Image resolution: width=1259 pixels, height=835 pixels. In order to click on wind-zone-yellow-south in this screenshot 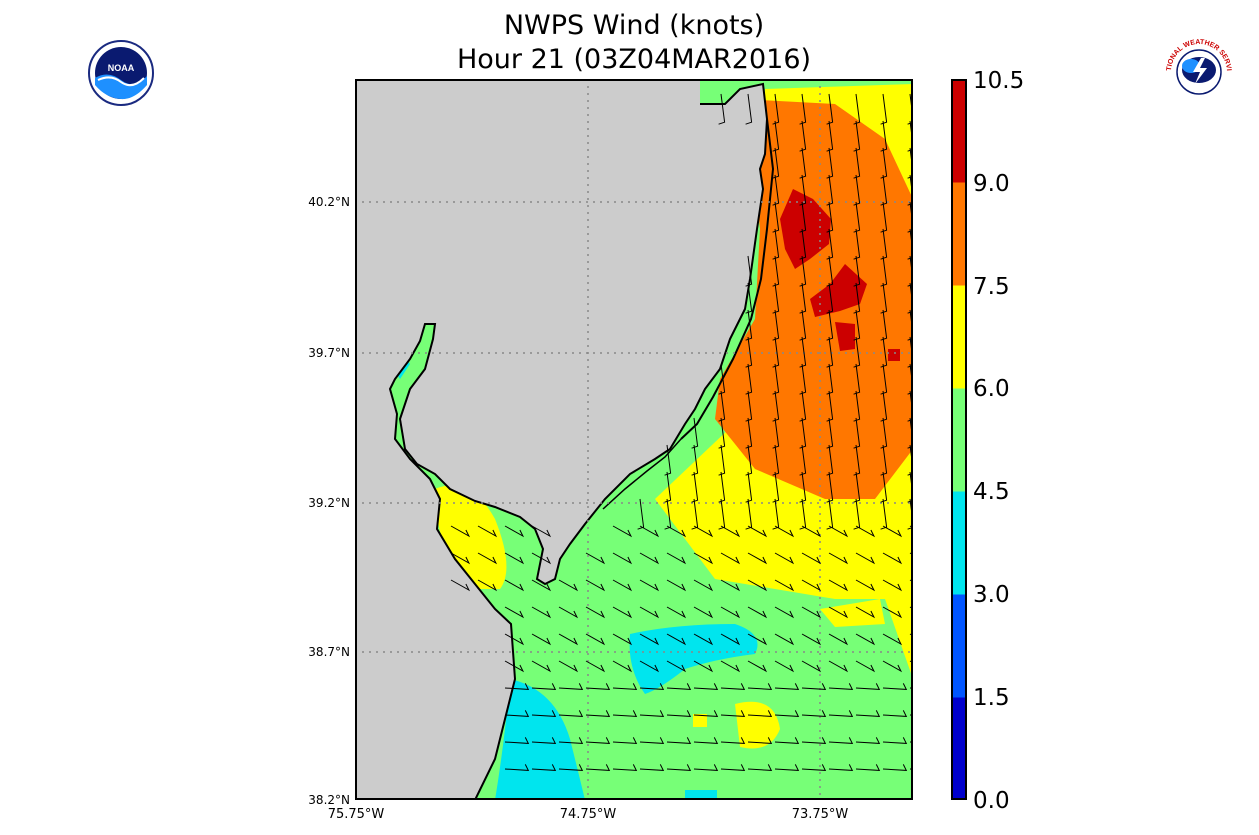, I will do `click(757, 725)`.